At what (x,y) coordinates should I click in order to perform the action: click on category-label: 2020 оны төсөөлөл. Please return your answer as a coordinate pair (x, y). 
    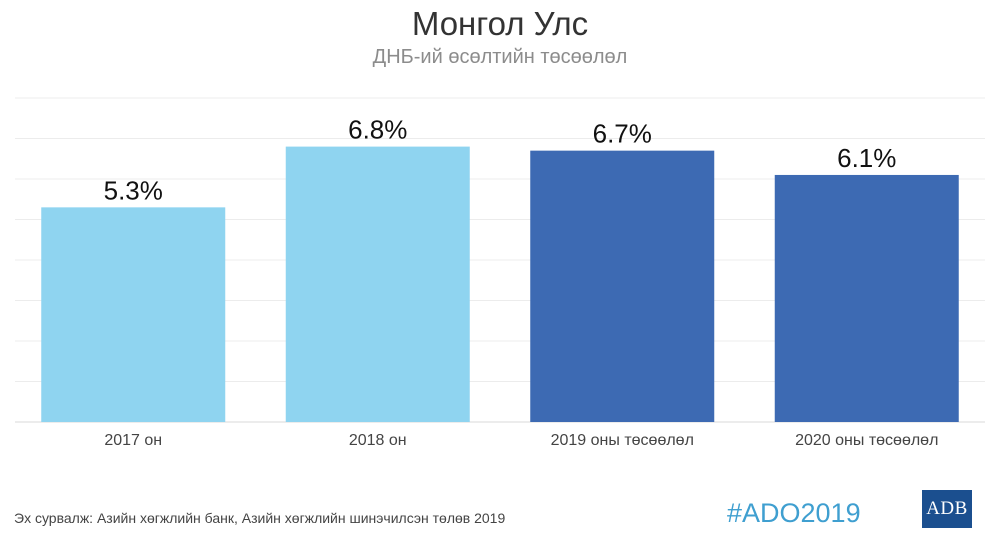
    Looking at the image, I should click on (866, 440).